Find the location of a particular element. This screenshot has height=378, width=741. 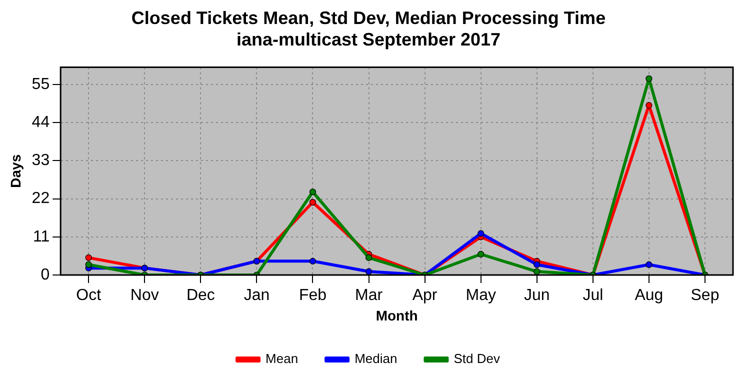

legend-label: Std Dev is located at coordinates (477, 358).